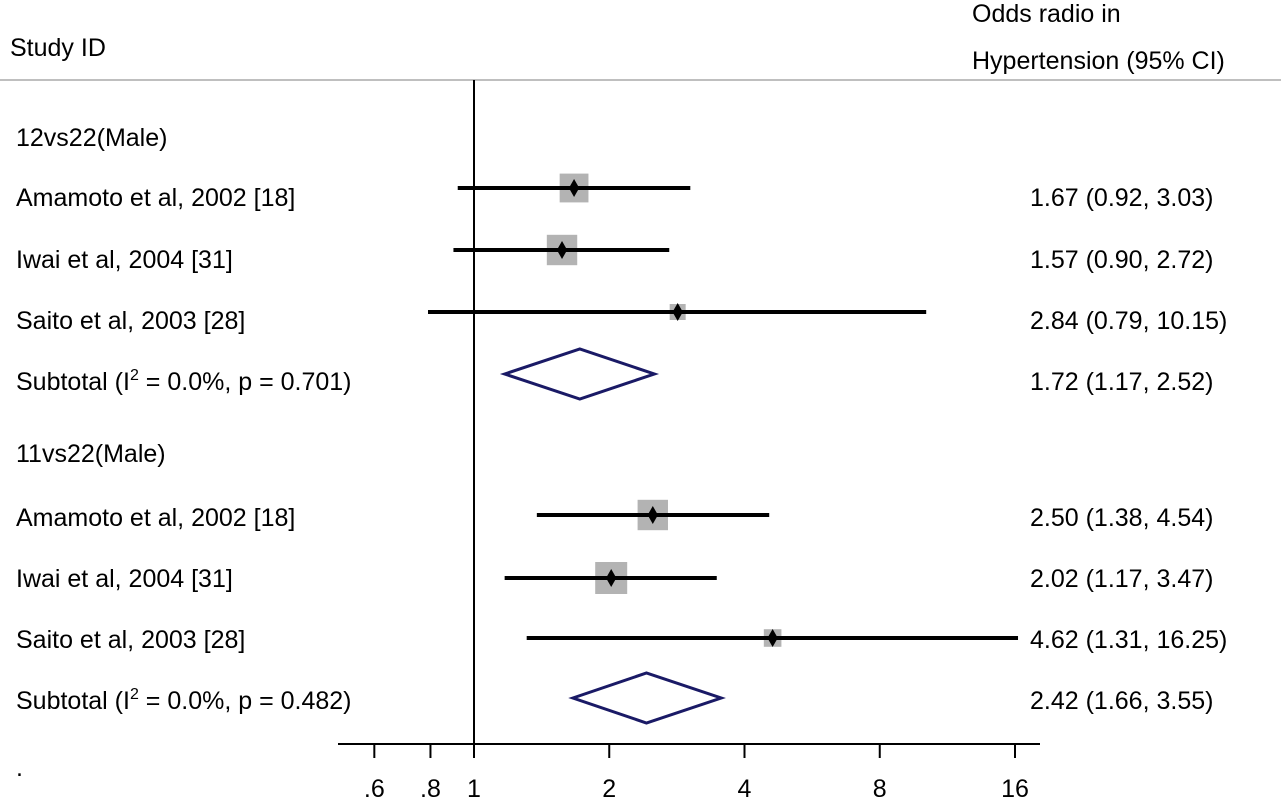 The height and width of the screenshot is (800, 1281). Describe the element at coordinates (184, 381) in the screenshot. I see `subtotal-label: Subtotal (I2 = 0.0%, p = 0.701)` at that location.